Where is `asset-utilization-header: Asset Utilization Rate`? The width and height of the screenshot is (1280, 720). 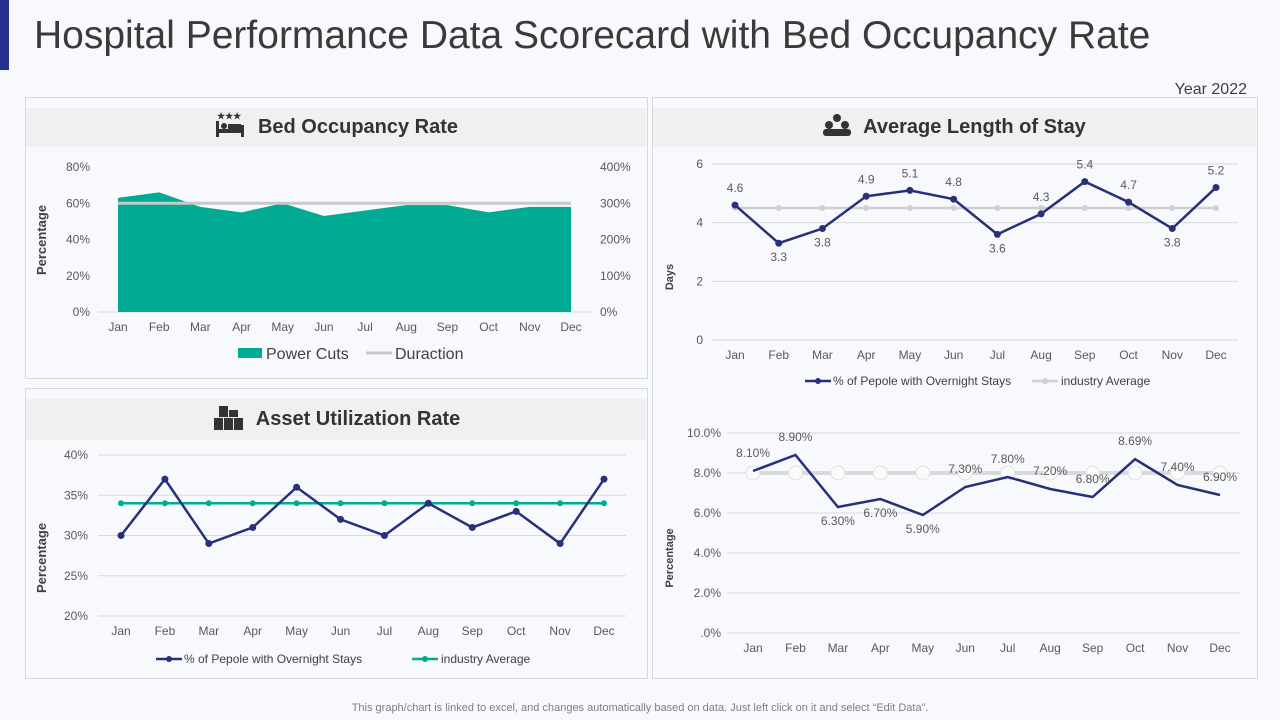
asset-utilization-header: Asset Utilization Rate is located at coordinates (336, 419).